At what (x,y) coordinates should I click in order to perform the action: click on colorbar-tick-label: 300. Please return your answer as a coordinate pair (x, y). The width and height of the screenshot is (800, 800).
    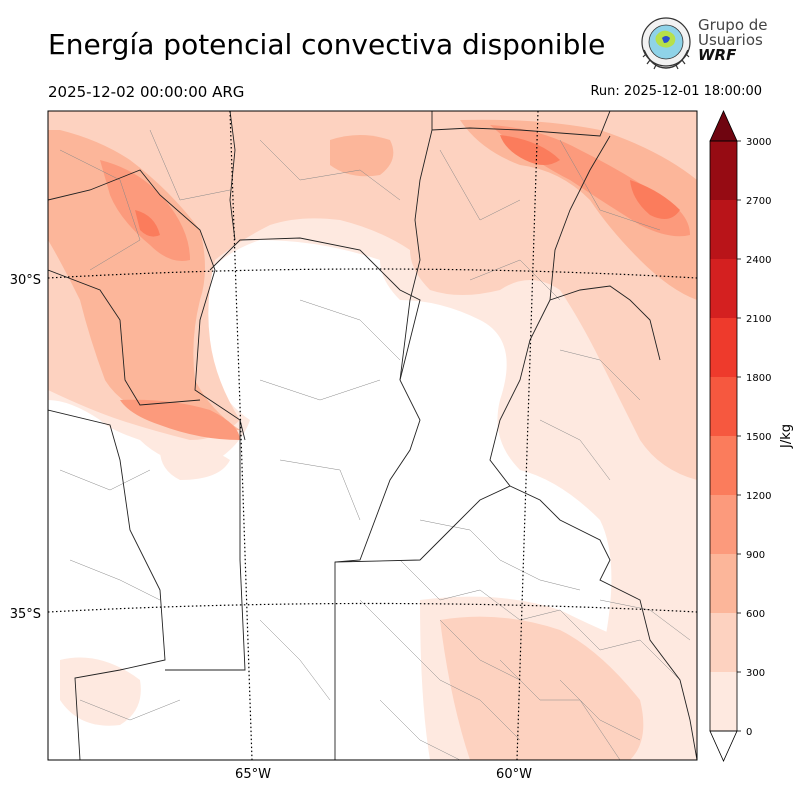
    Looking at the image, I should click on (755, 673).